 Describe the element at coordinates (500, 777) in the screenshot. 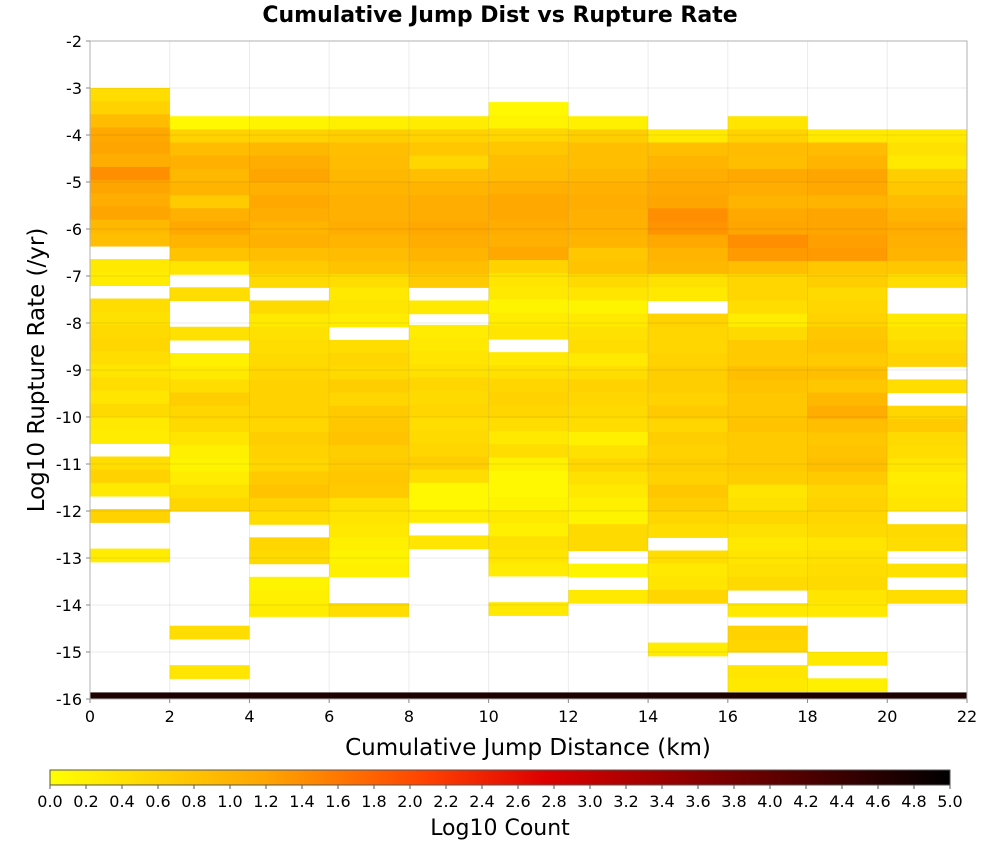

I see `colorbar` at that location.